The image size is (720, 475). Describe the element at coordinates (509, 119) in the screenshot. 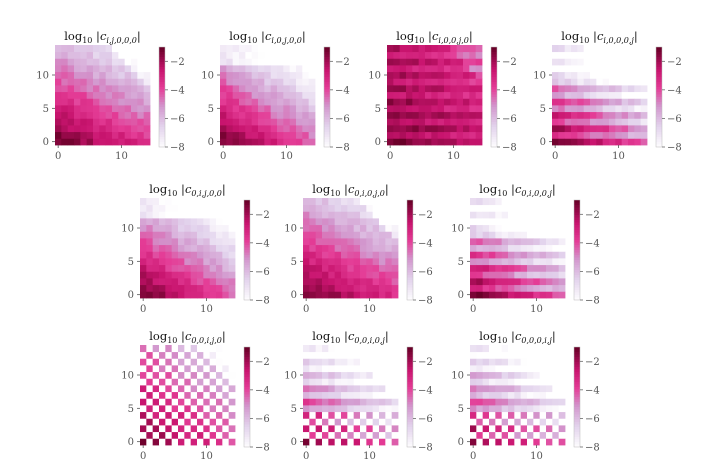

I see `colorbar-tick-label: −6` at that location.